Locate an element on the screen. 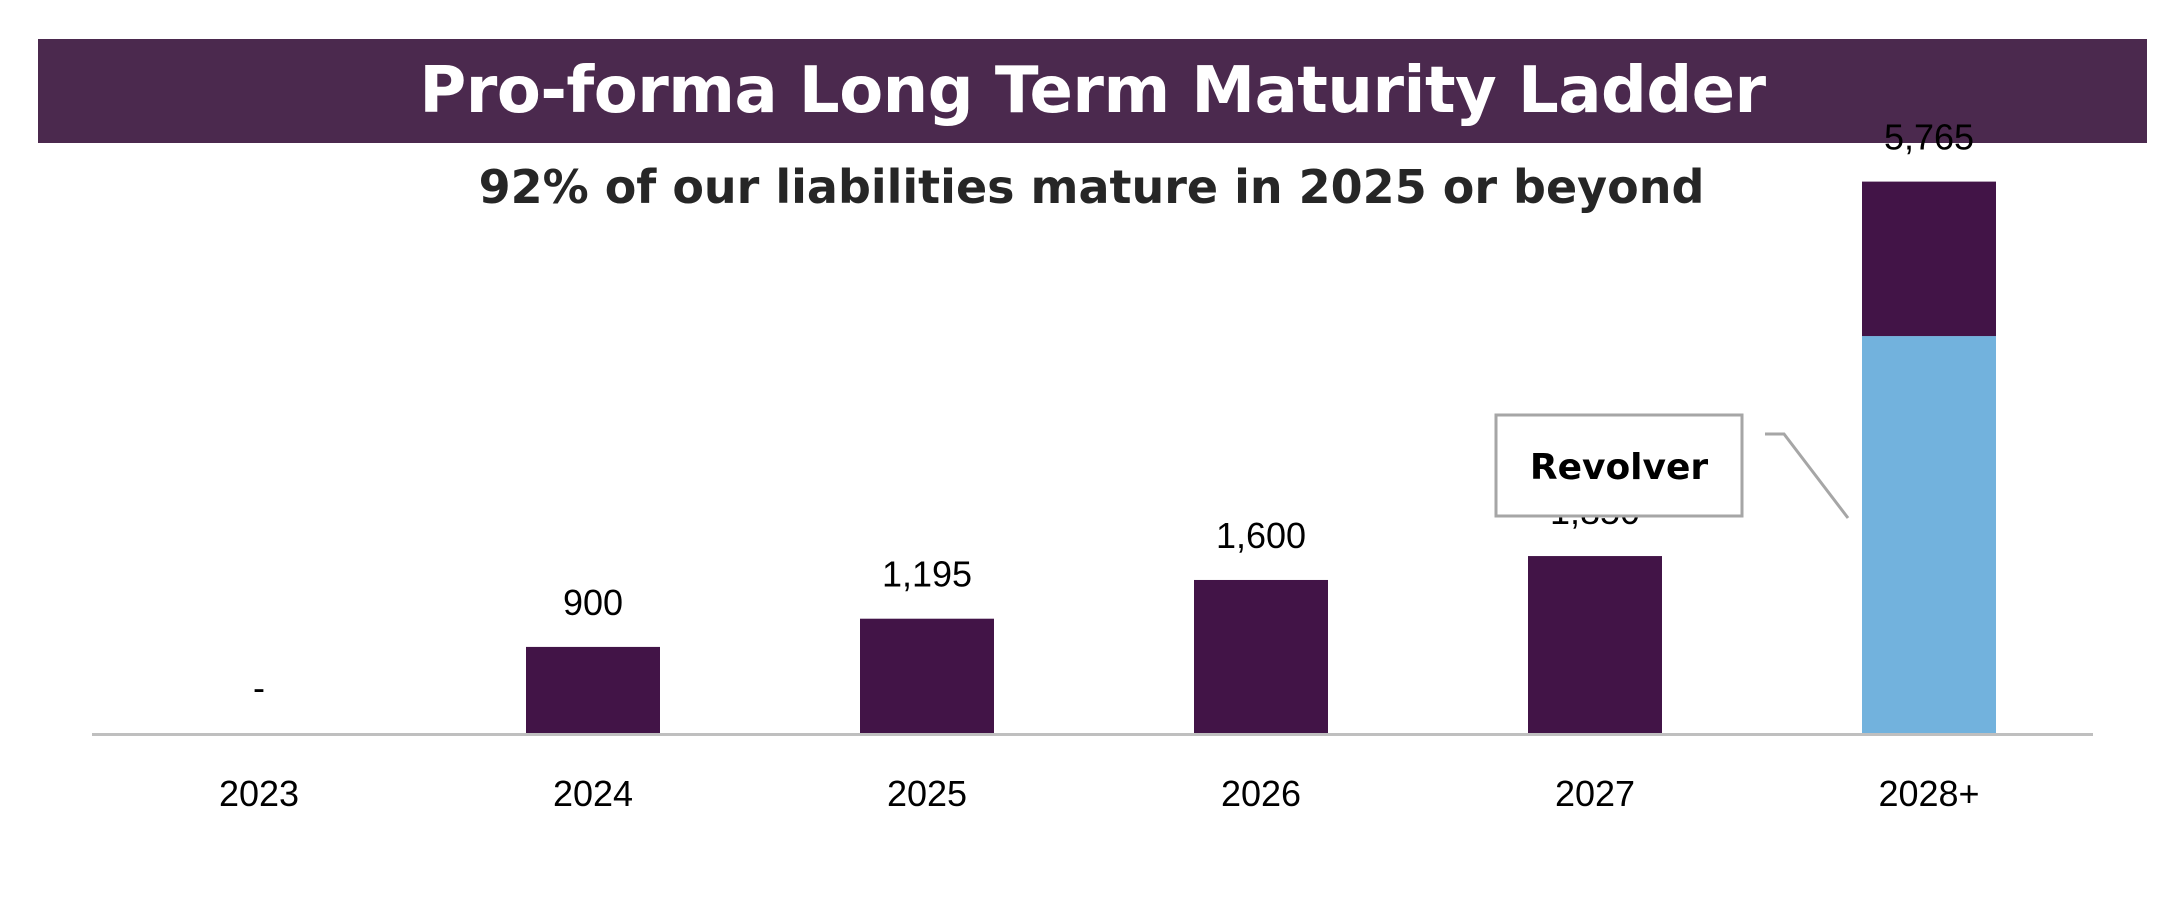 This screenshot has height=900, width=2183. bar-other-2028plus is located at coordinates (1929, 259).